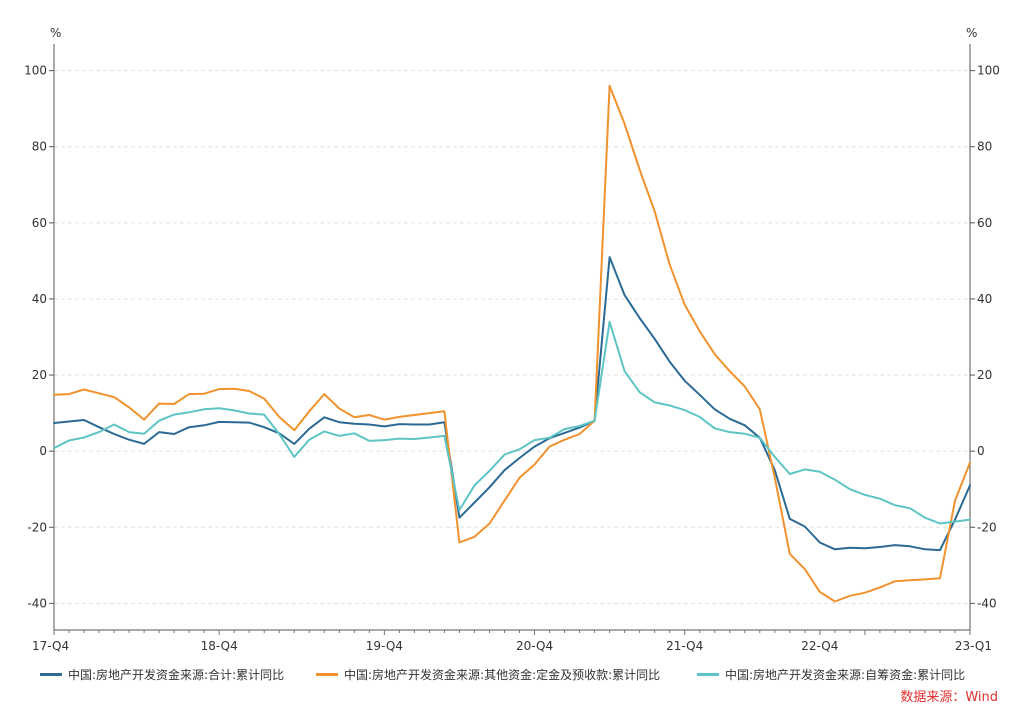  Describe the element at coordinates (973, 646) in the screenshot. I see `x-tick-label: 23-Q1` at that location.